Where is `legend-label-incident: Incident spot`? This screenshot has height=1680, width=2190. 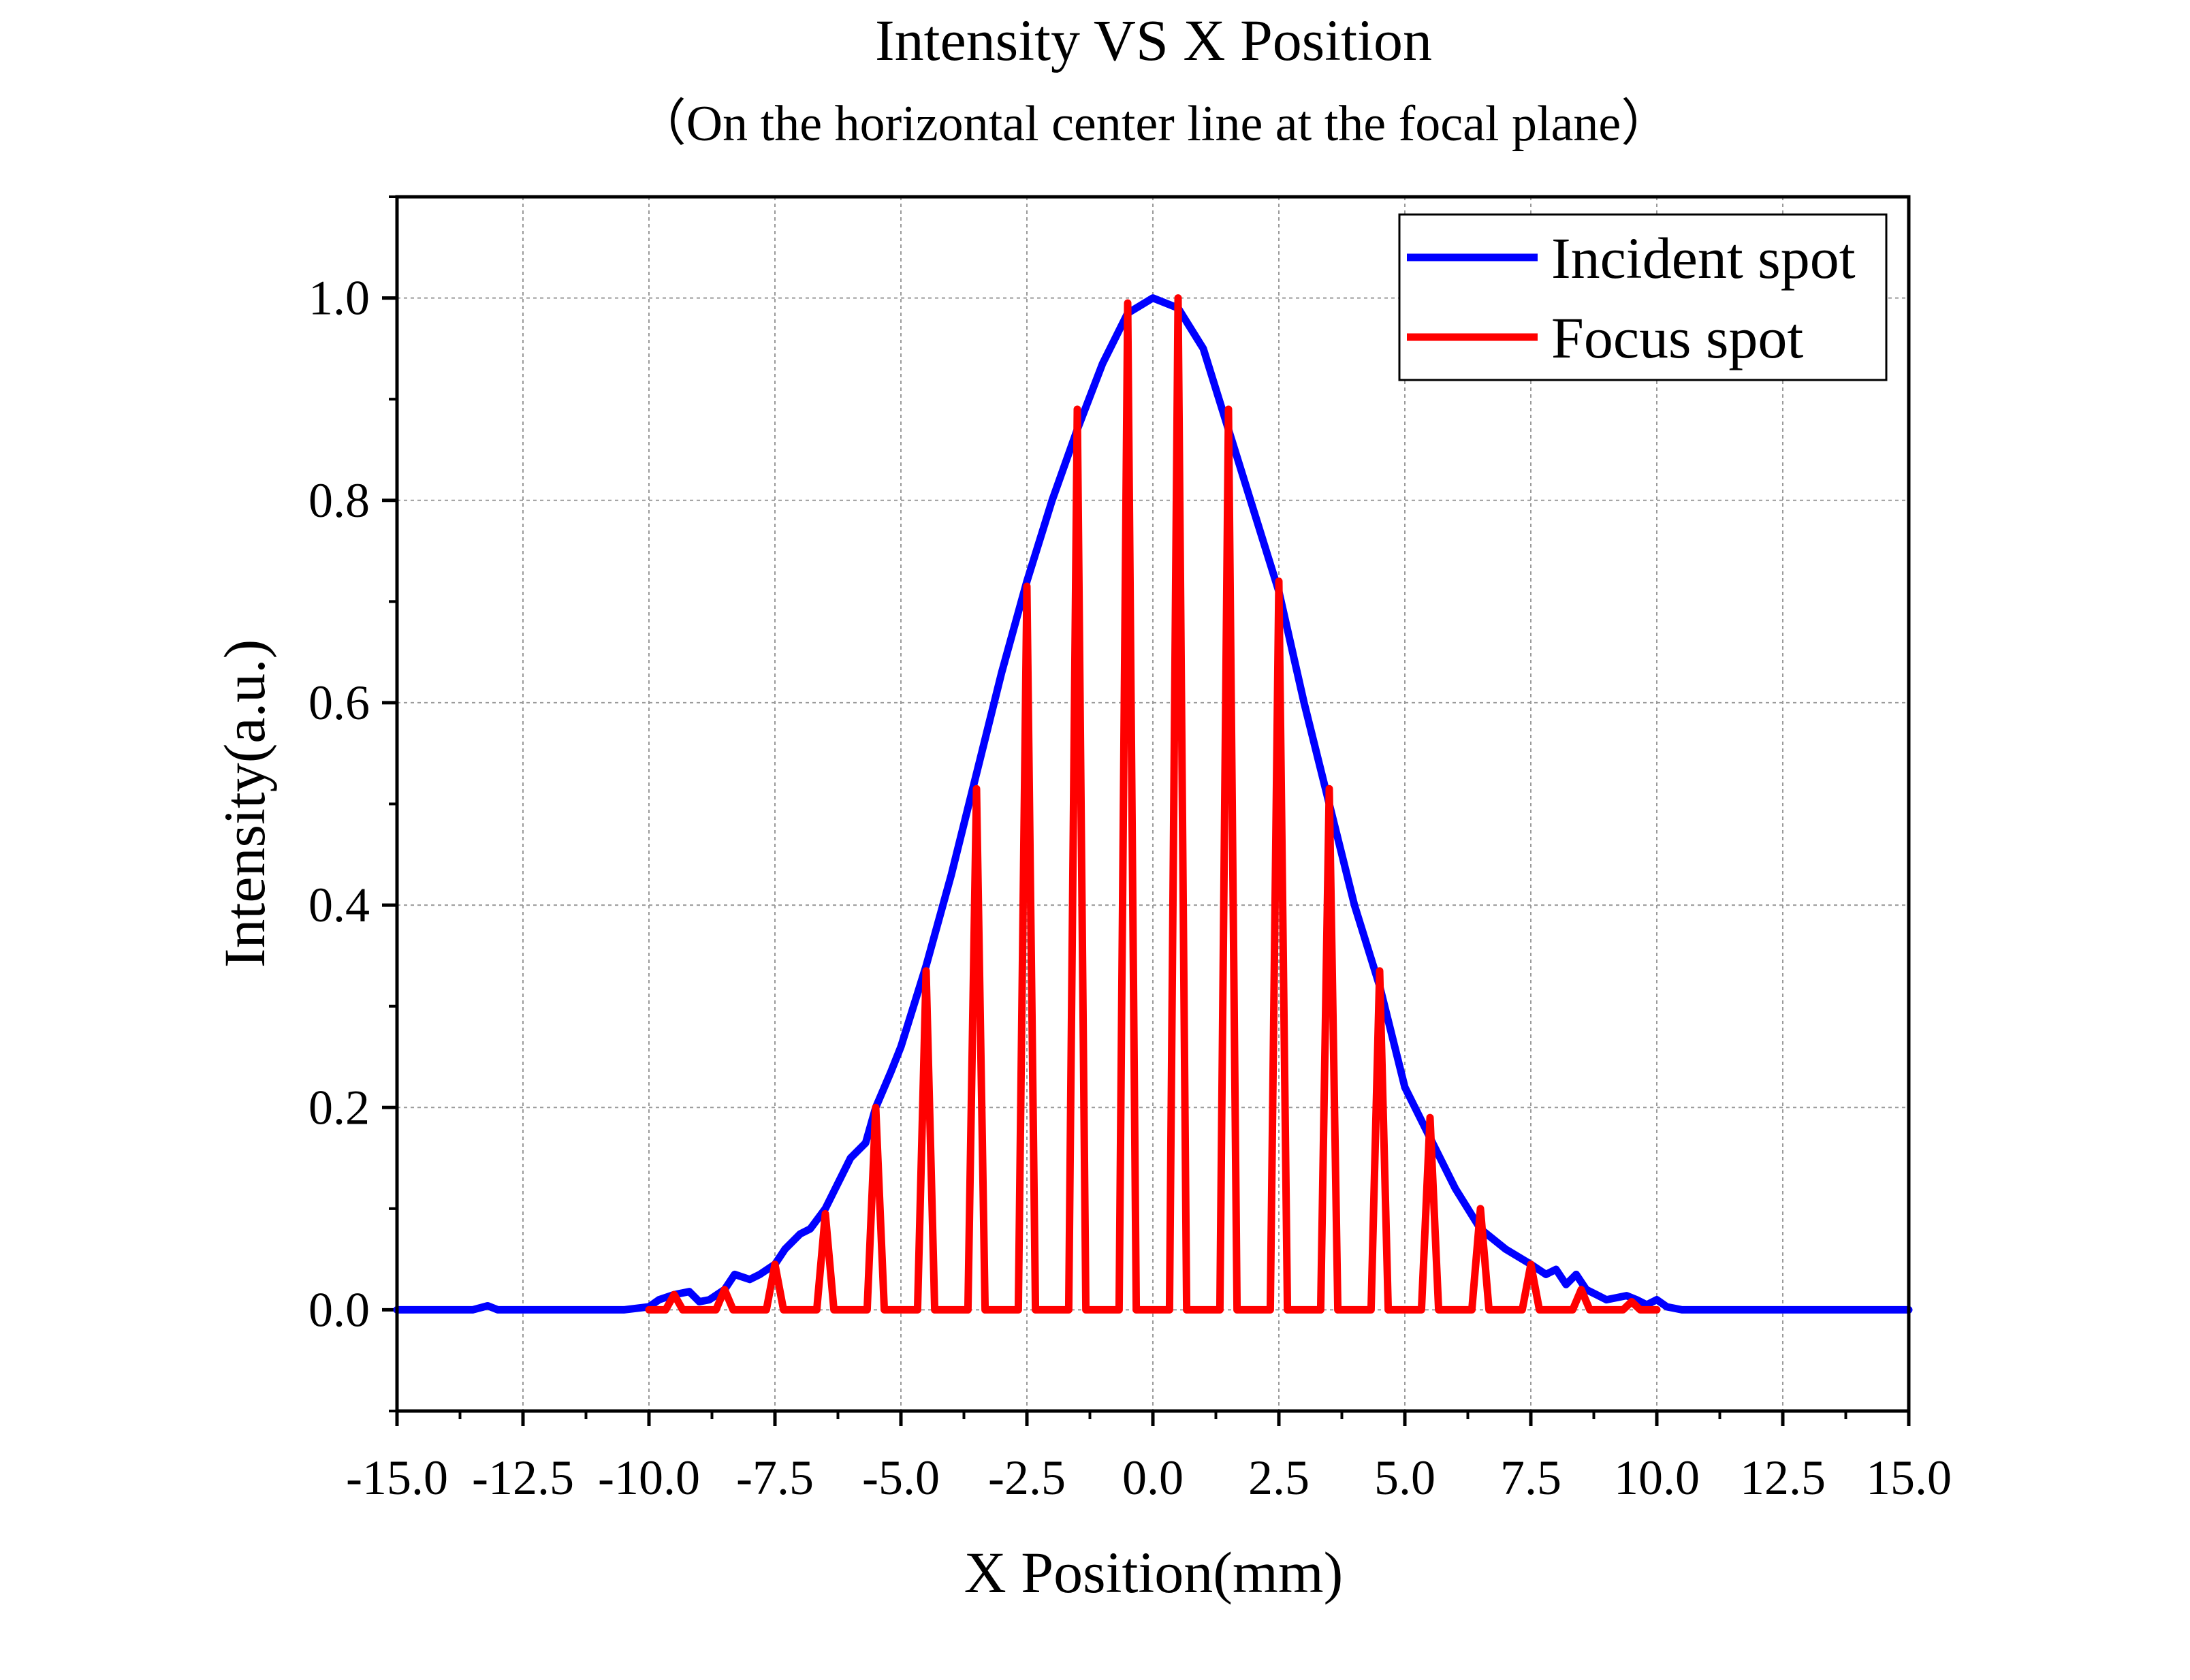 legend-label-incident: Incident spot is located at coordinates (1703, 258).